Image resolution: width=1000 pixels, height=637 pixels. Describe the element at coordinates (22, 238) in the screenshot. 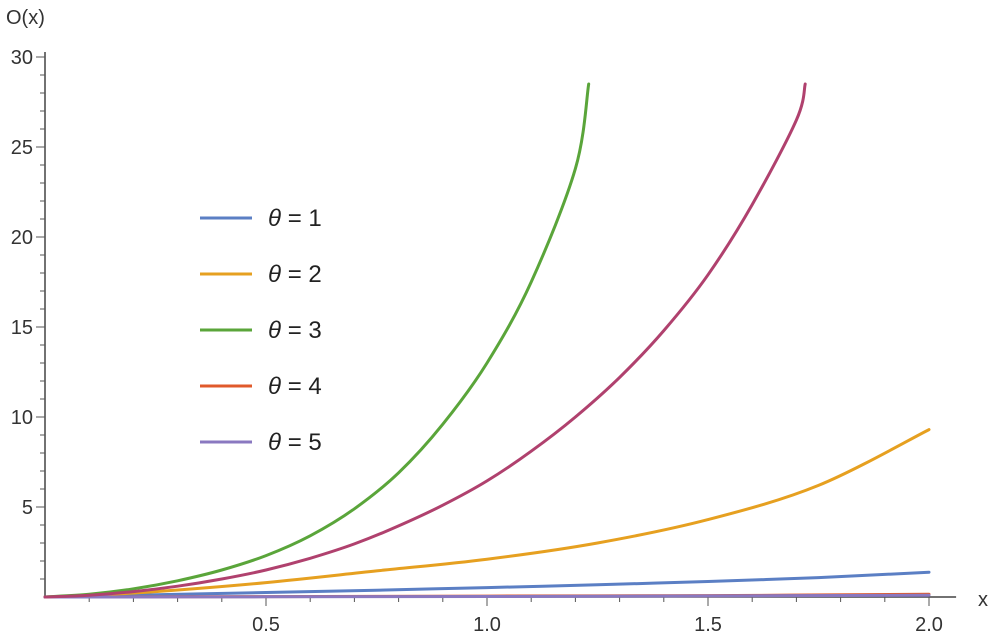

I see `y-tick-label: 20` at that location.